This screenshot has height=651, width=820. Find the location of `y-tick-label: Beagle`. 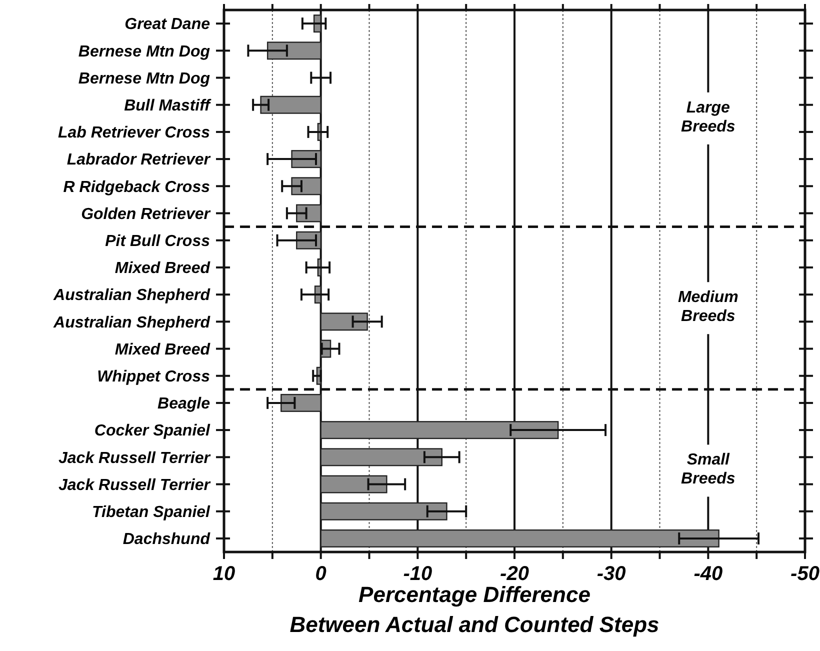

y-tick-label: Beagle is located at coordinates (184, 404).